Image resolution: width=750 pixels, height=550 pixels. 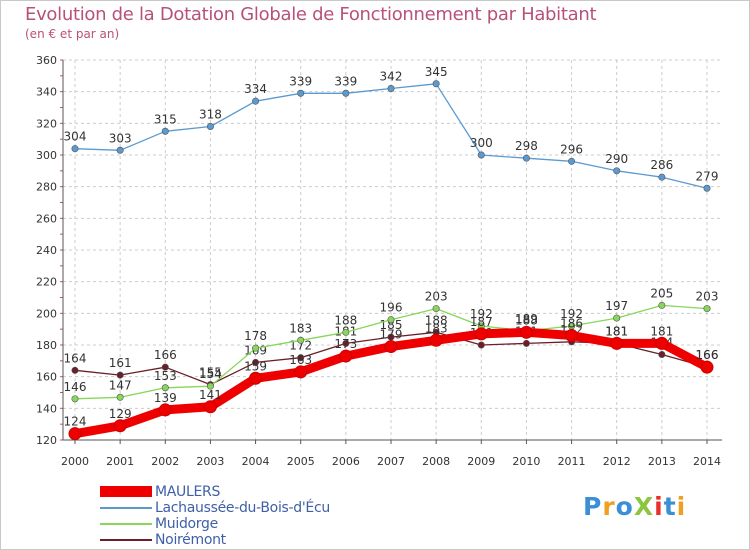 I want to click on data-label-lachaussee-du-bois-d-ecu: 315, so click(x=165, y=119).